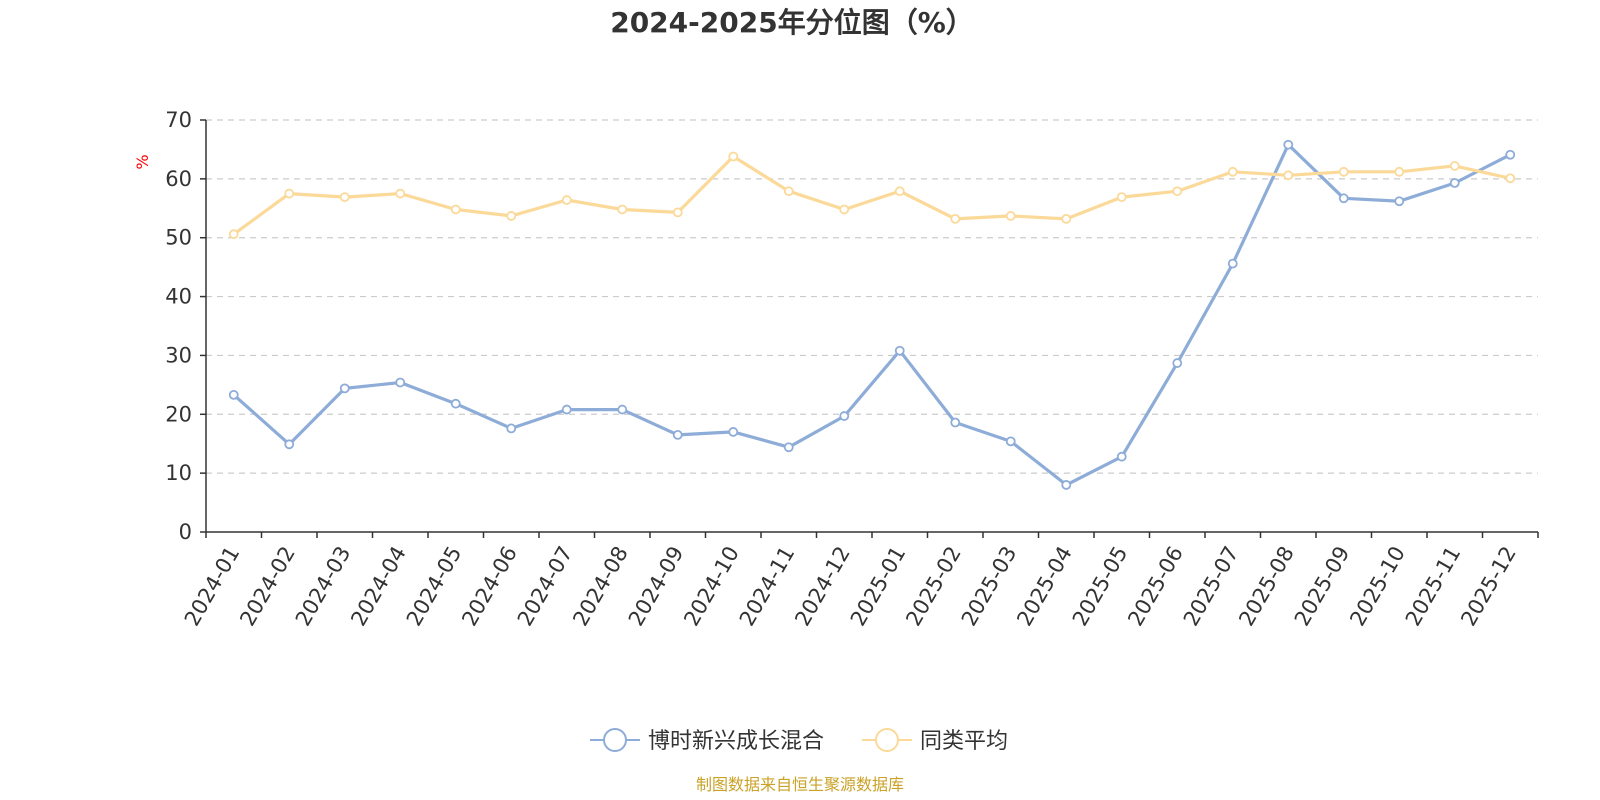 Image resolution: width=1600 pixels, height=800 pixels. Describe the element at coordinates (800, 784) in the screenshot. I see `source-note: 制图数据来自恒生聚源数据库` at that location.